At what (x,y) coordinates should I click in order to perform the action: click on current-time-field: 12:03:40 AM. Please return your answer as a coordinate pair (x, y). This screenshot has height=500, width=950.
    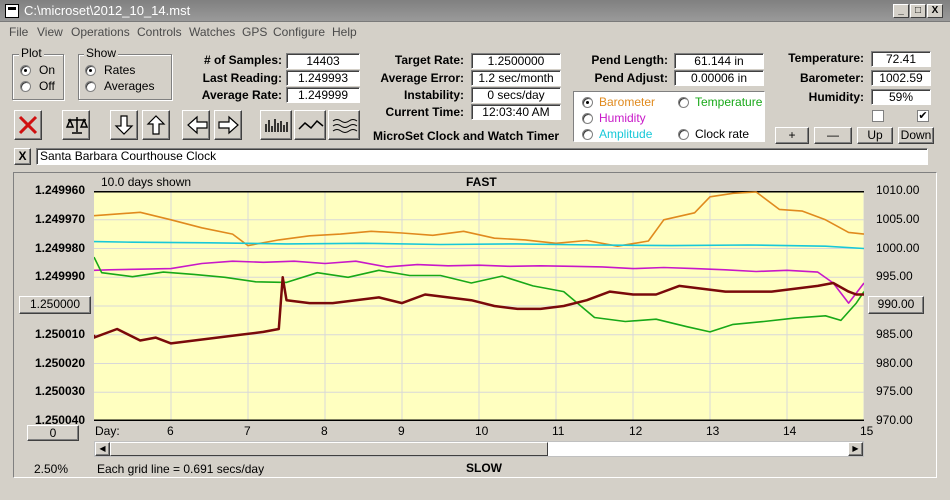
    Looking at the image, I should click on (516, 112).